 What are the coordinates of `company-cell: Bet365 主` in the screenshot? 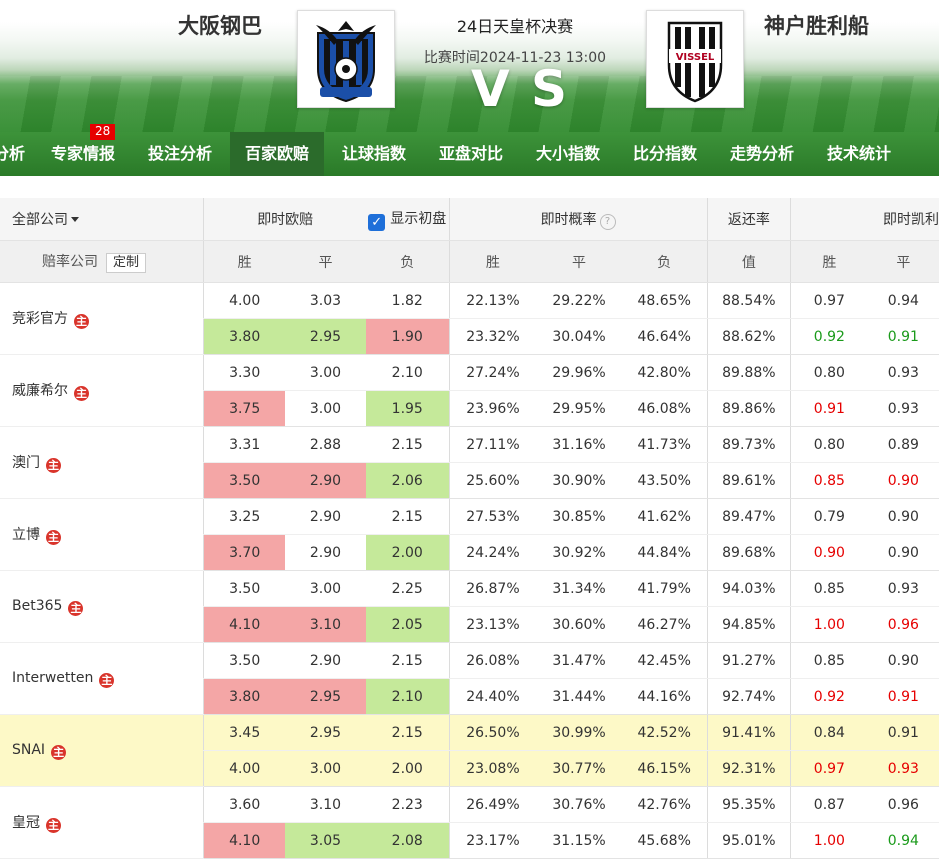 It's located at (102, 606).